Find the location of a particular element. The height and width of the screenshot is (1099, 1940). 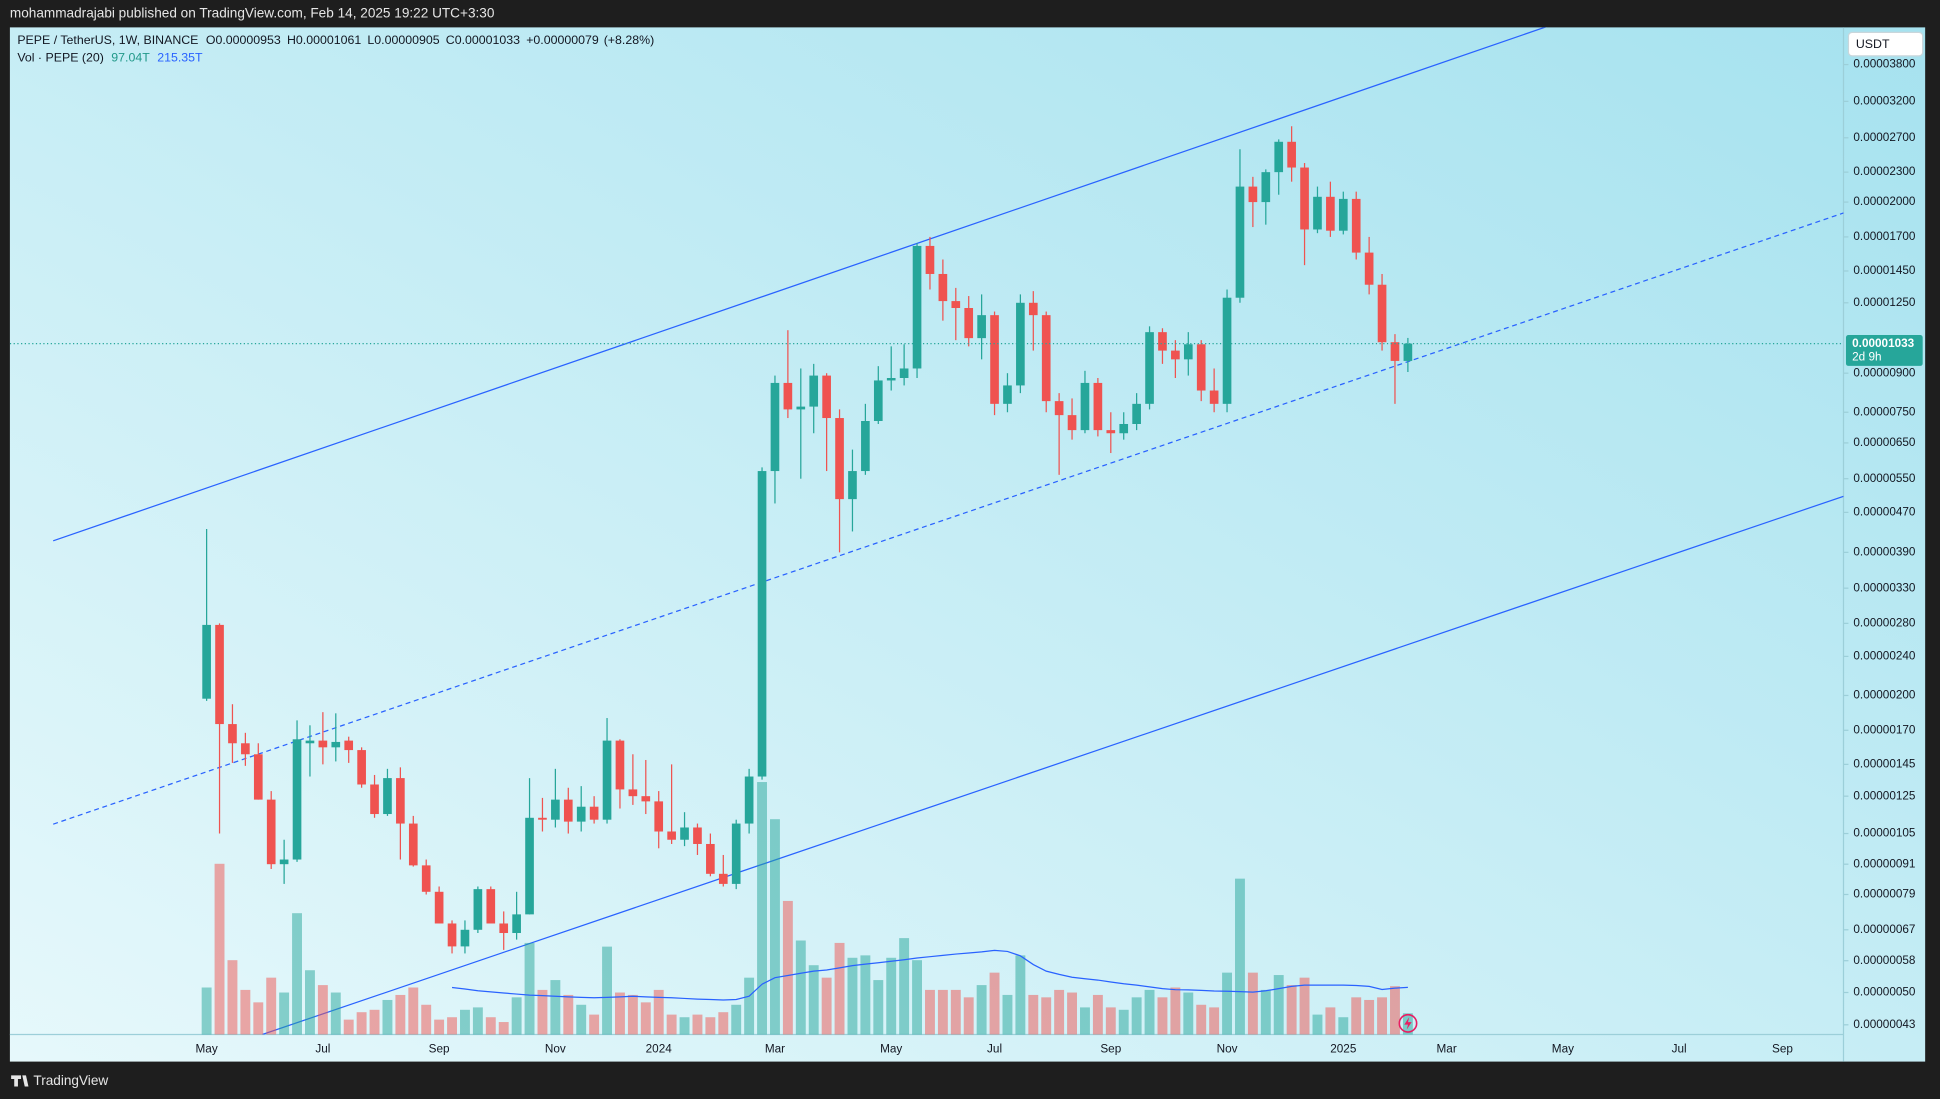

event-icon is located at coordinates (1408, 1023).